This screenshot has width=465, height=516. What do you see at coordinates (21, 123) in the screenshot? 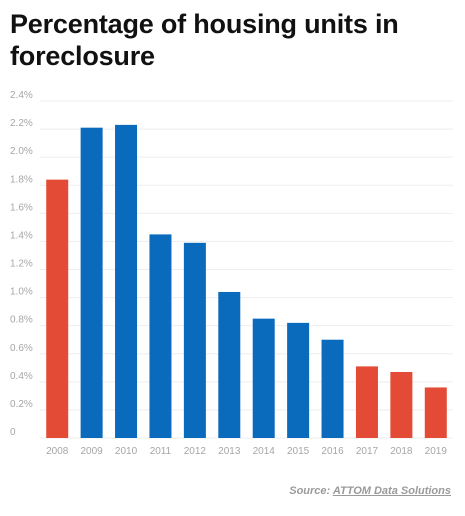
I see `y-tick-label: 2.2%` at bounding box center [21, 123].